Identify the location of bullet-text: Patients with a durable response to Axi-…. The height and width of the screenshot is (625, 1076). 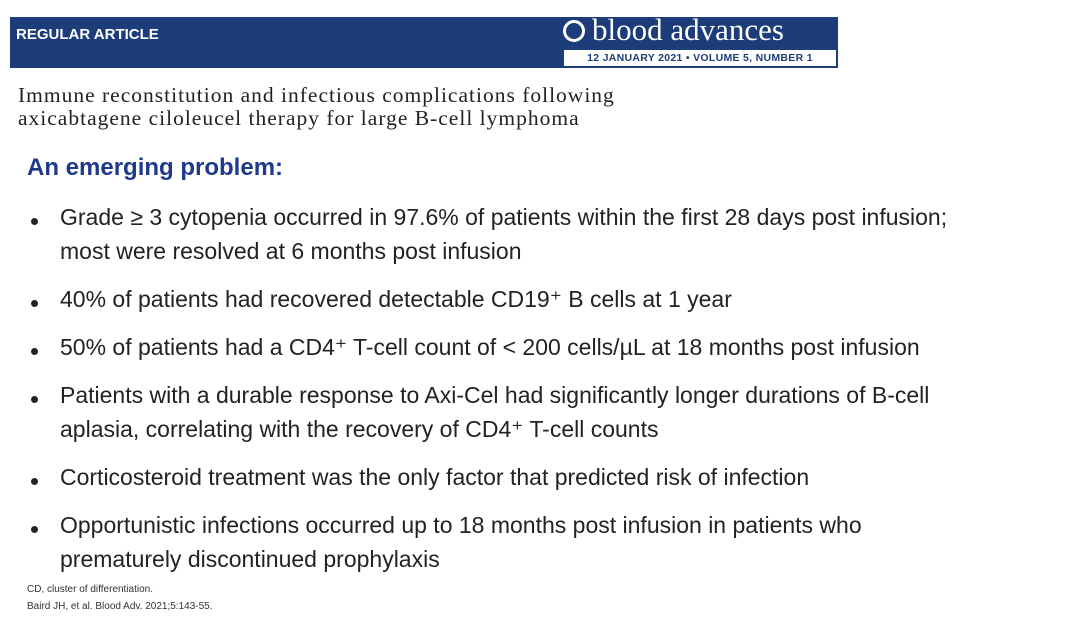
(495, 395).